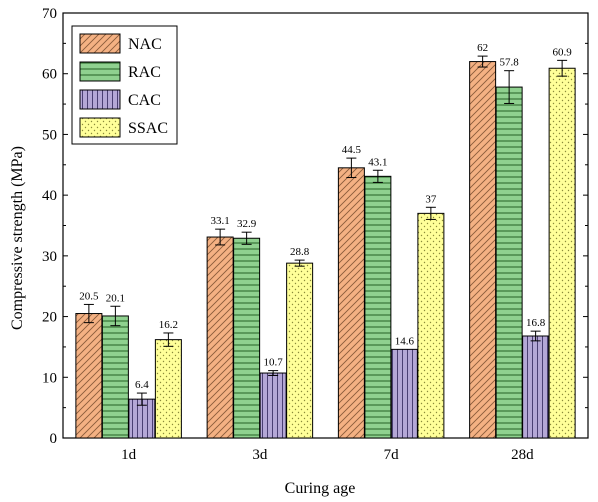 The height and width of the screenshot is (502, 598). I want to click on legend-swatch-cac, so click(100, 99).